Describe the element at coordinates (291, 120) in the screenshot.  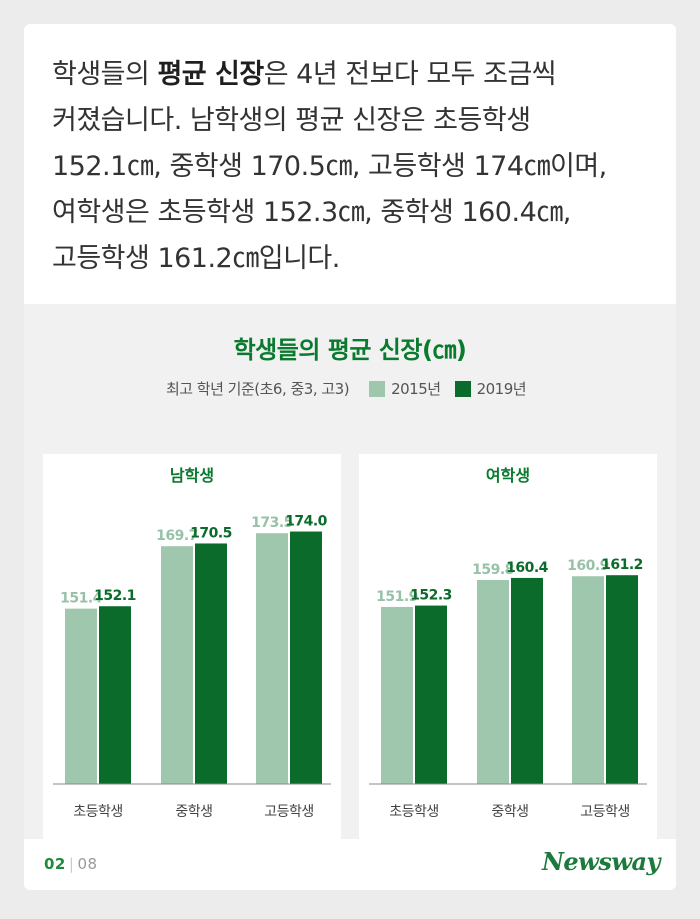
I see `intro-line-2: 커졌습니다. 남학생의 평균 신장은 초등학생` at that location.